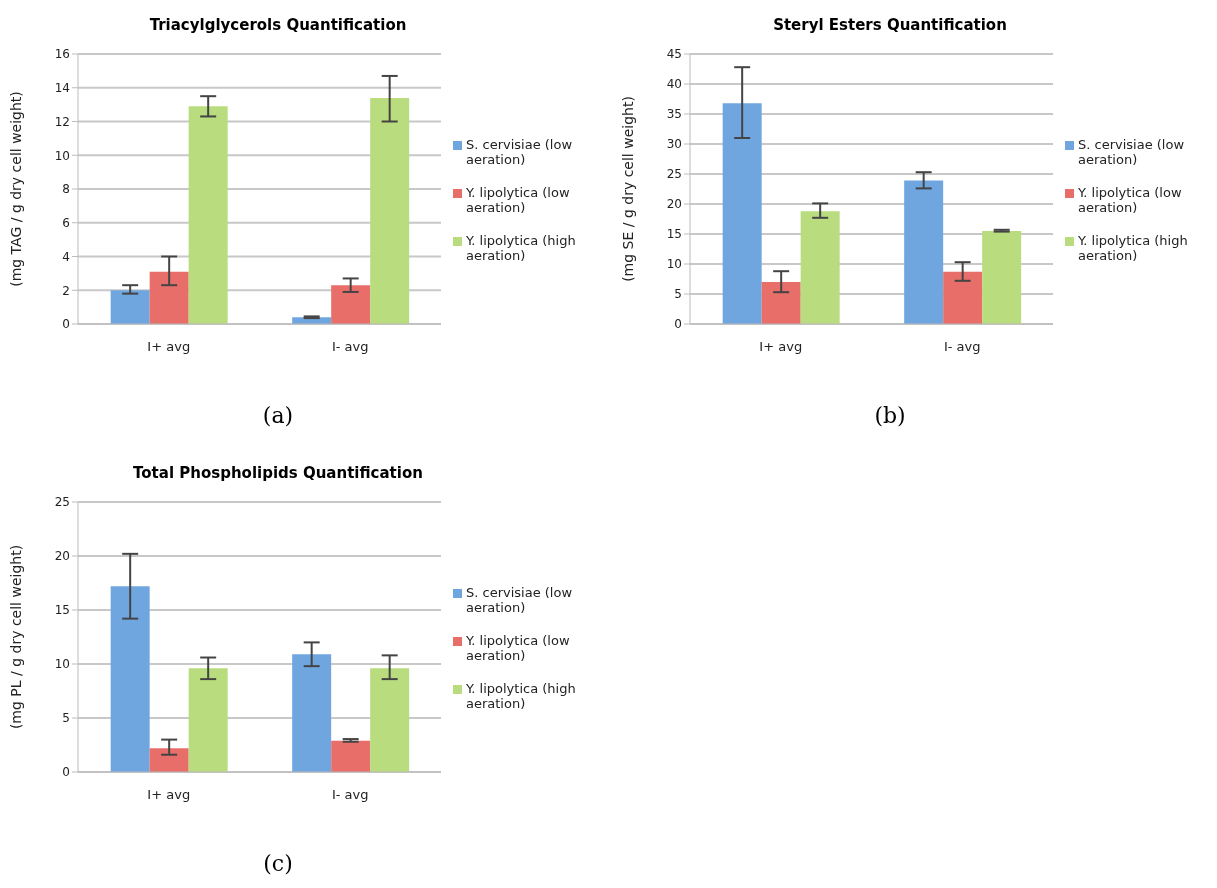 The height and width of the screenshot is (888, 1217). I want to click on y-tick-label: 8, so click(66, 189).